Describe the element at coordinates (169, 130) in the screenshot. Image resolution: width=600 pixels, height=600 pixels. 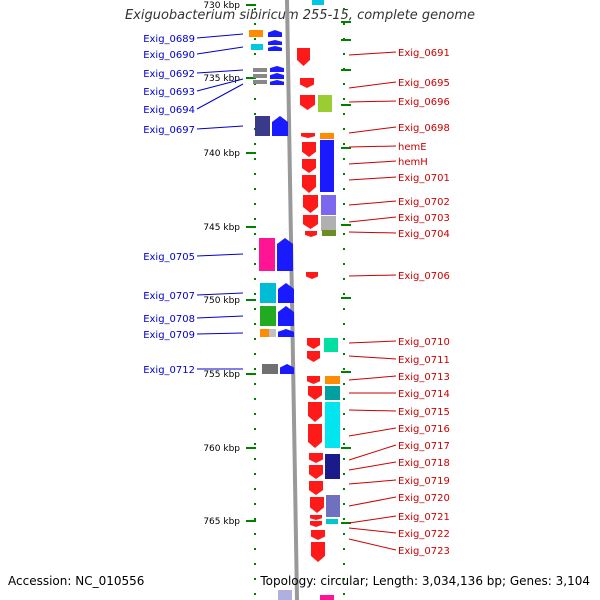
I see `gene-label-left: Exig_0697` at that location.